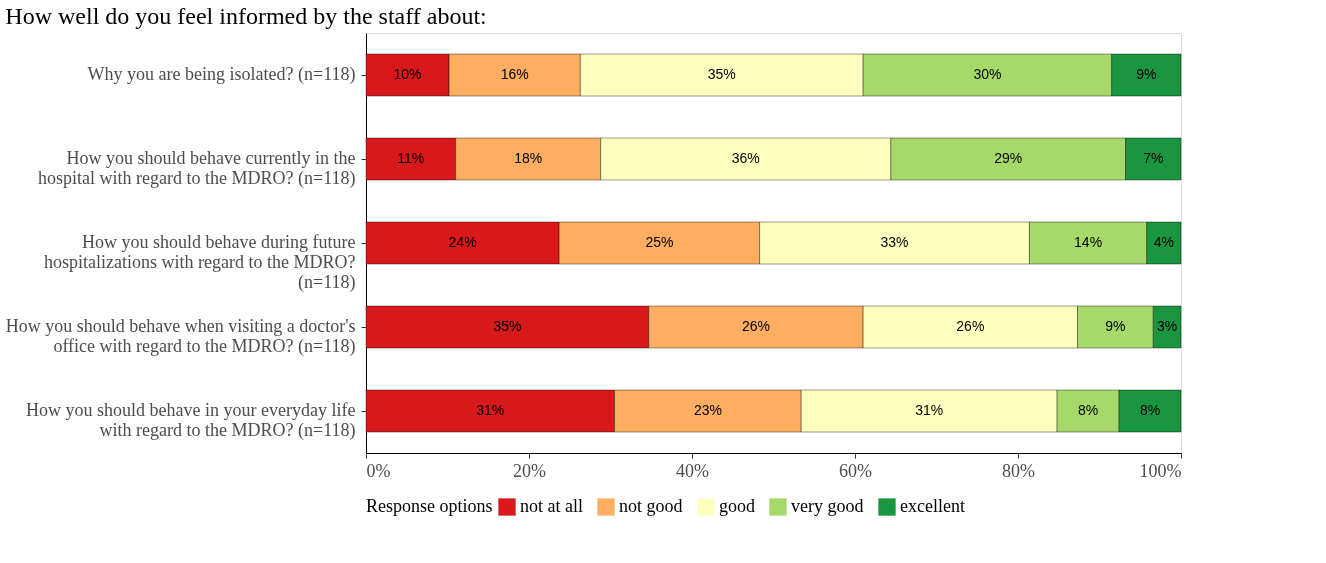 This screenshot has height=563, width=1326. What do you see at coordinates (246, 16) in the screenshot?
I see `chart-title: How well do you feel informed by the staff about:` at bounding box center [246, 16].